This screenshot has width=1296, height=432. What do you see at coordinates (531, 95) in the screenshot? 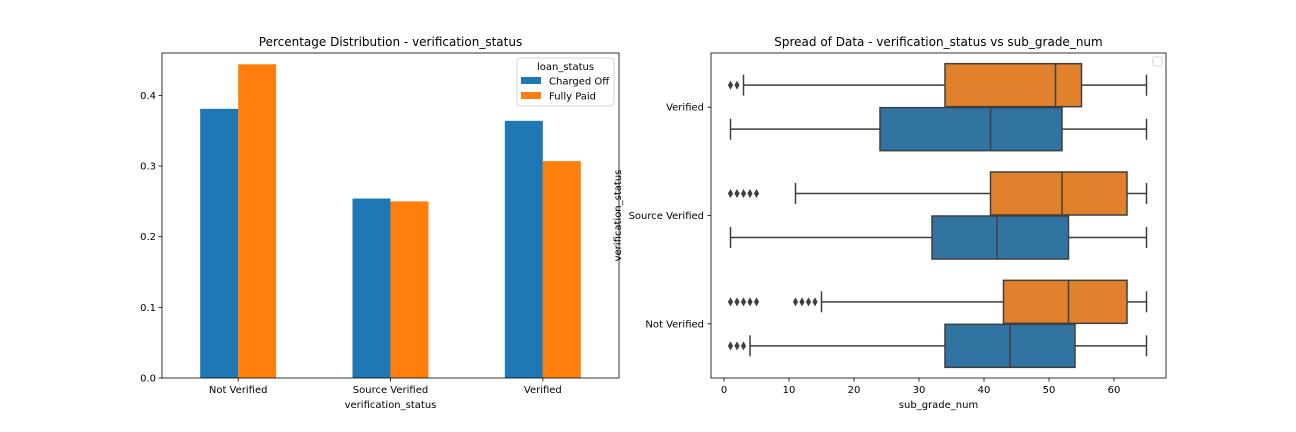
I see `legend-swatch-fully-paid` at bounding box center [531, 95].